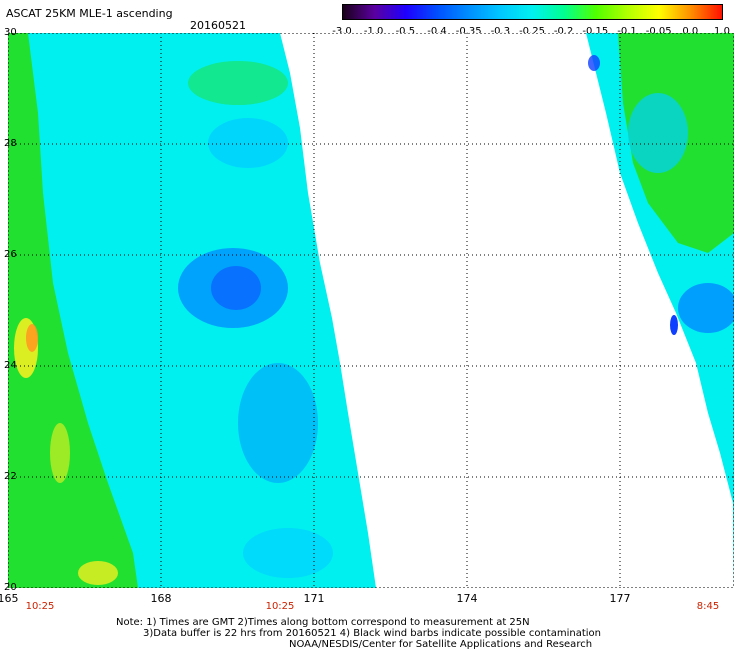  I want to click on color-scale-tick-label: 1.0, so click(722, 31).